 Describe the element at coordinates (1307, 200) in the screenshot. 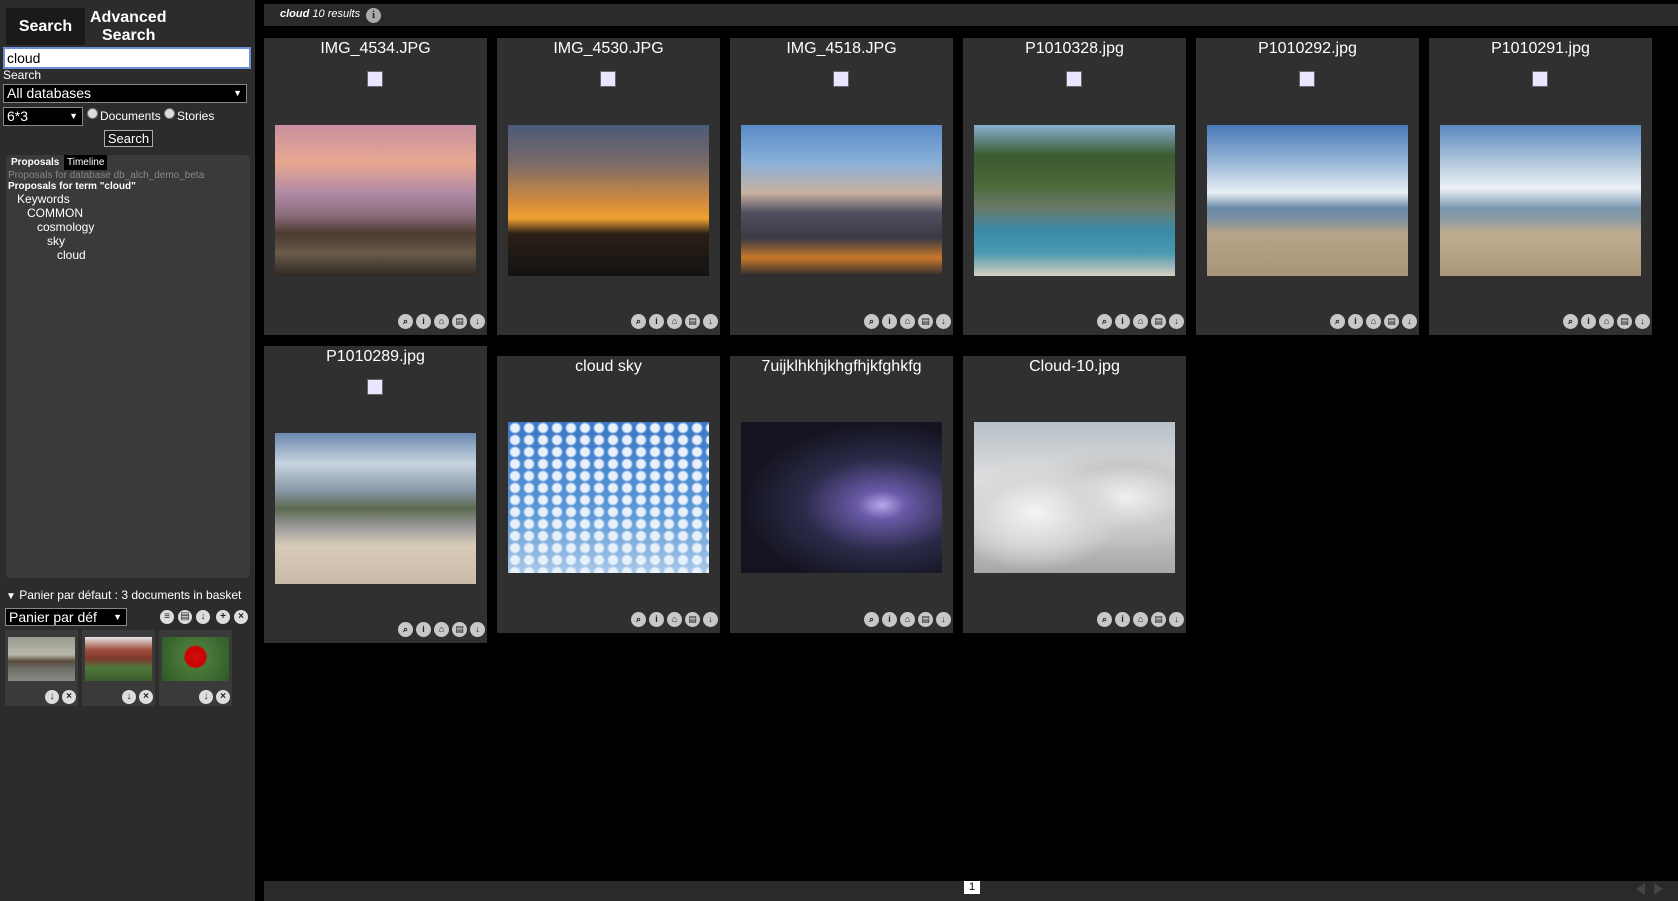

I see `thumbnail-beach-sky` at that location.